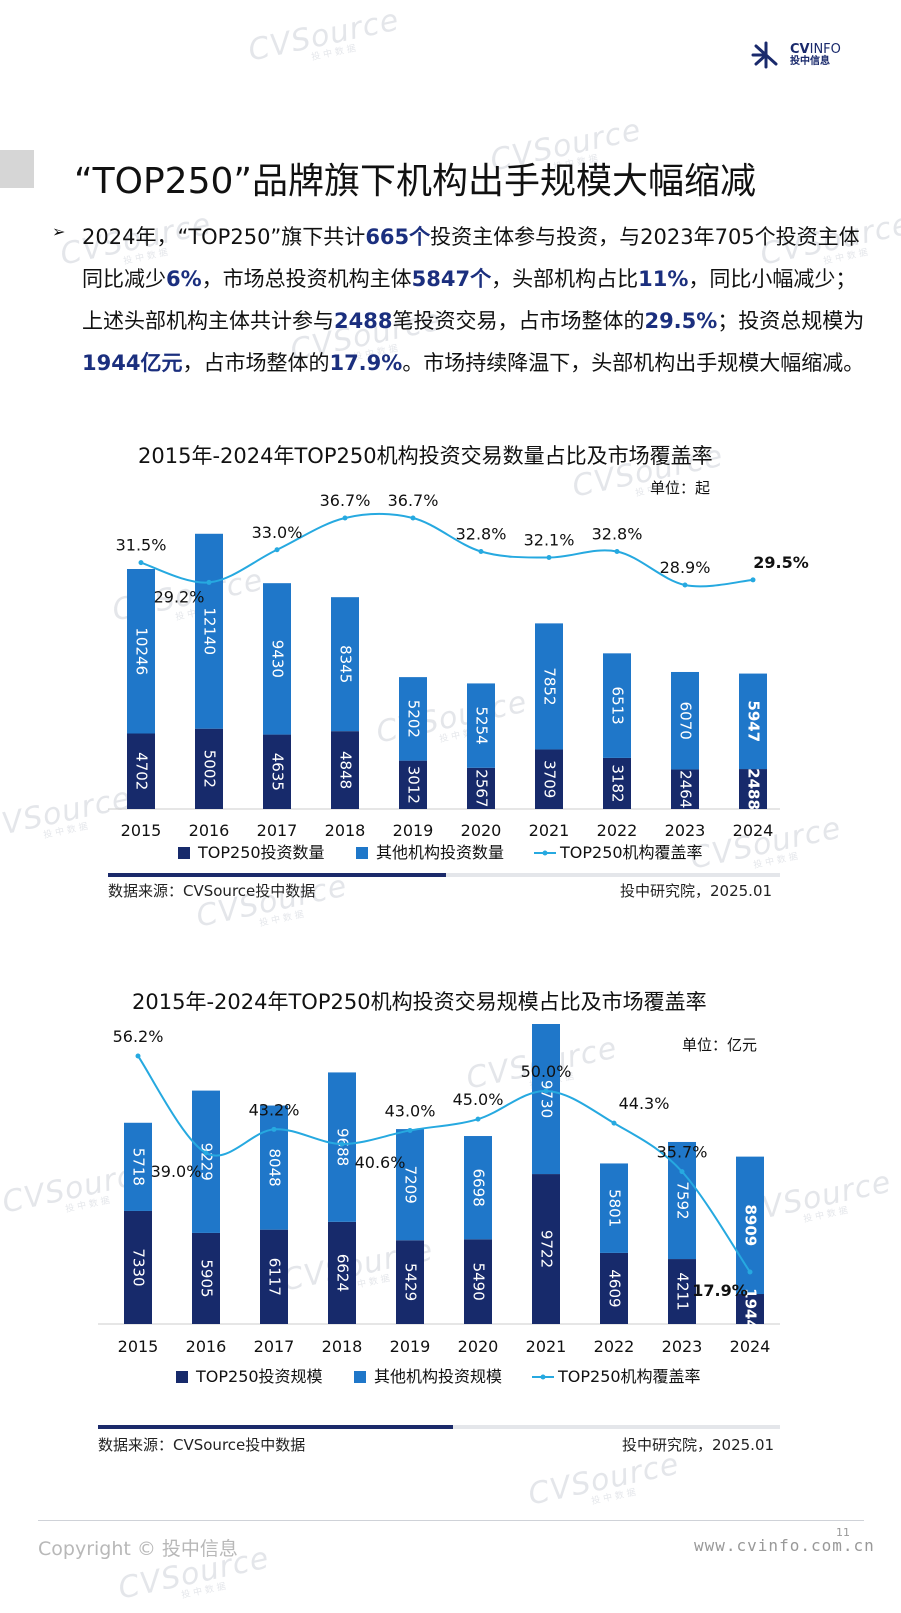 The width and height of the screenshot is (901, 1613). What do you see at coordinates (17, 169) in the screenshot?
I see `section-marker` at bounding box center [17, 169].